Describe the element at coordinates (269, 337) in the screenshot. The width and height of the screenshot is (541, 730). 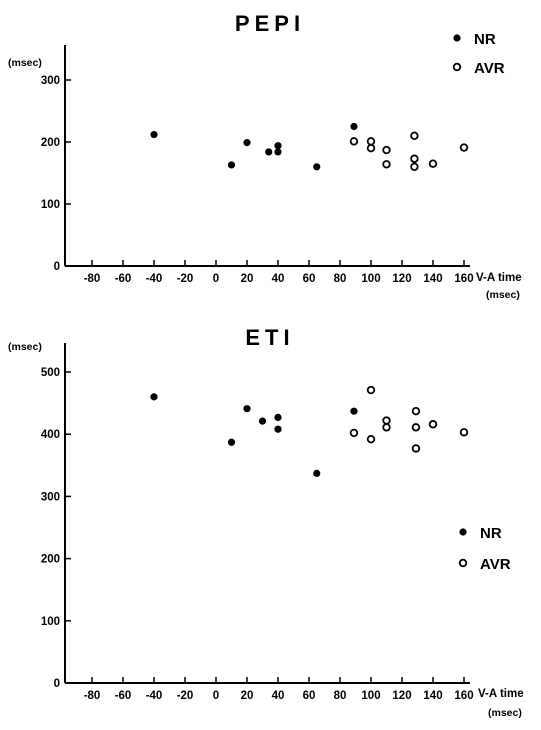
I see `chart-title: ETI` at that location.